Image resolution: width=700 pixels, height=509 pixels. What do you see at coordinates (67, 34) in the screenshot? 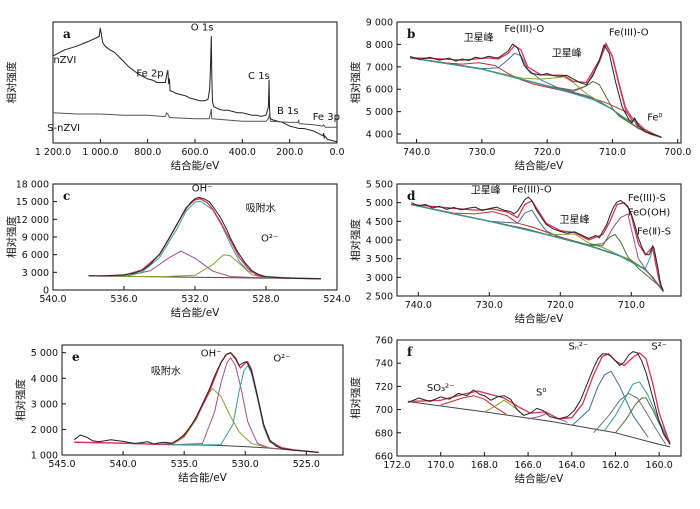
I see `panel-label: a` at bounding box center [67, 34].